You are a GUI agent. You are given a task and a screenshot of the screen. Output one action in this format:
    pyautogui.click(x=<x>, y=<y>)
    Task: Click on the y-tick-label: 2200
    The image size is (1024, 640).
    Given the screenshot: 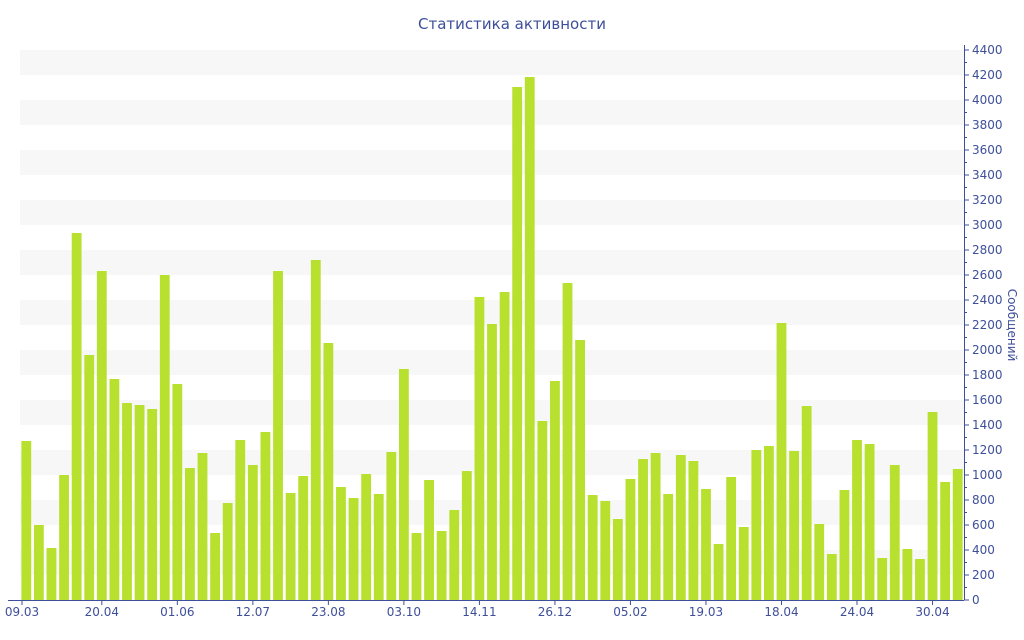 What is the action you would take?
    pyautogui.click(x=987, y=325)
    